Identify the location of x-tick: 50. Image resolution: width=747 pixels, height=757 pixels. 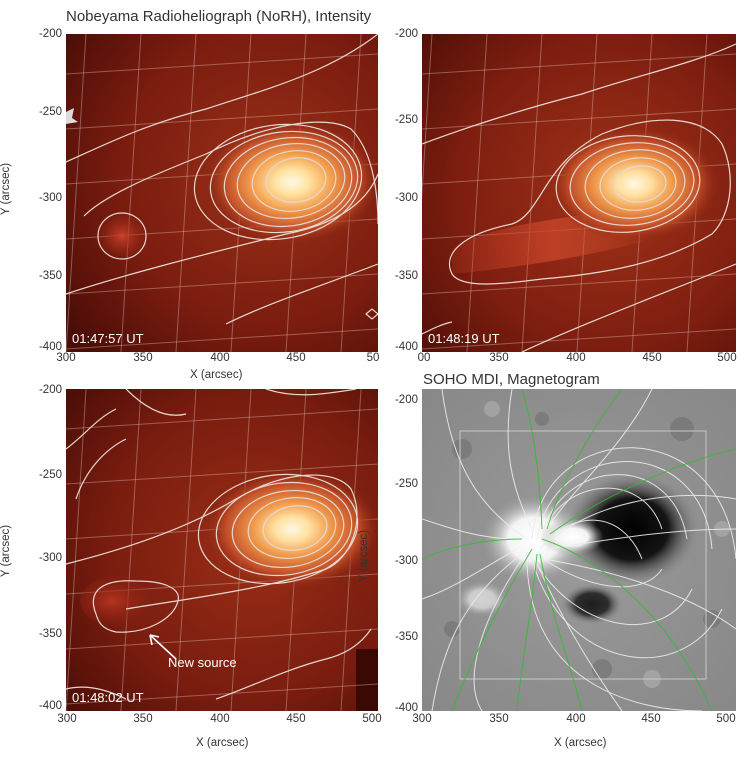
(373, 358).